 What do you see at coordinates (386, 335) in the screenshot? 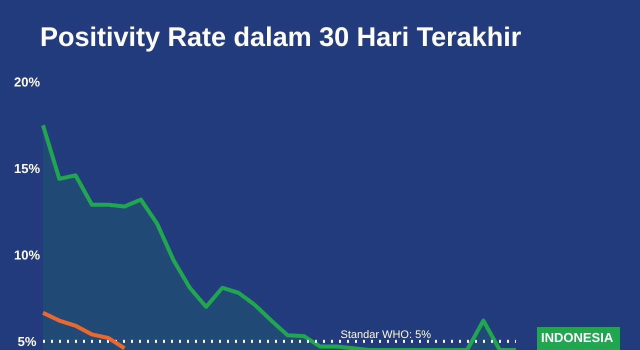
I see `ref-line-label: Standar WHO: 5%` at bounding box center [386, 335].